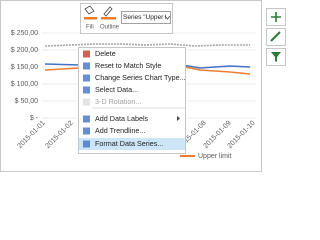 This screenshot has width=320, height=240. Describe the element at coordinates (24, 84) in the screenshot. I see `y-axis-label: $ 100,00` at that location.